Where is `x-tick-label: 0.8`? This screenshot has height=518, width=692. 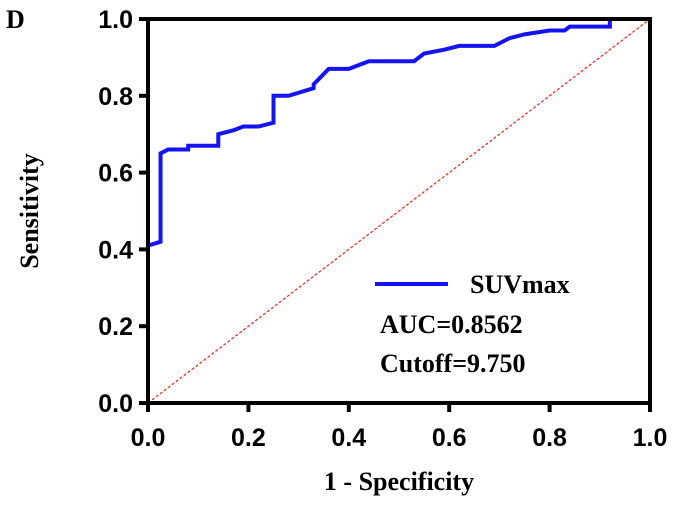
x-tick-label: 0.8 is located at coordinates (549, 438).